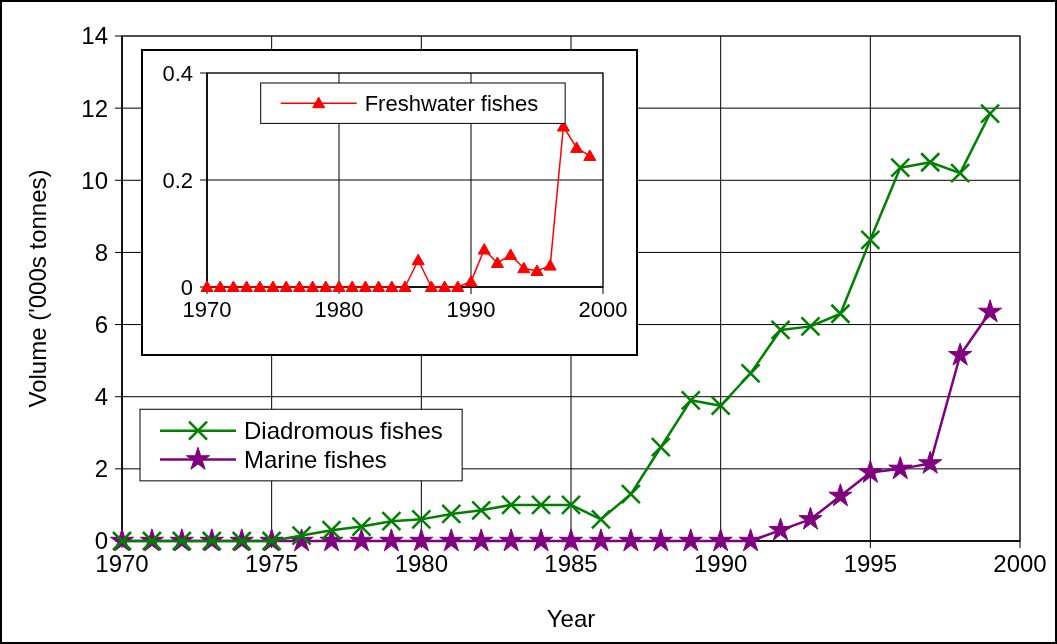 Image resolution: width=1057 pixels, height=644 pixels. What do you see at coordinates (571, 564) in the screenshot?
I see `x-tick-label: 1985` at bounding box center [571, 564].